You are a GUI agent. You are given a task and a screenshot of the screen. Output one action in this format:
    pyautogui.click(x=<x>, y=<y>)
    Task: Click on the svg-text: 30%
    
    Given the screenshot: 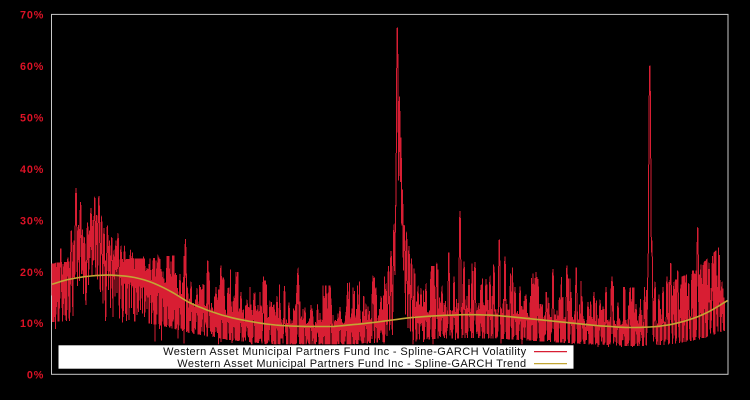 What is the action you would take?
    pyautogui.click(x=32, y=221)
    